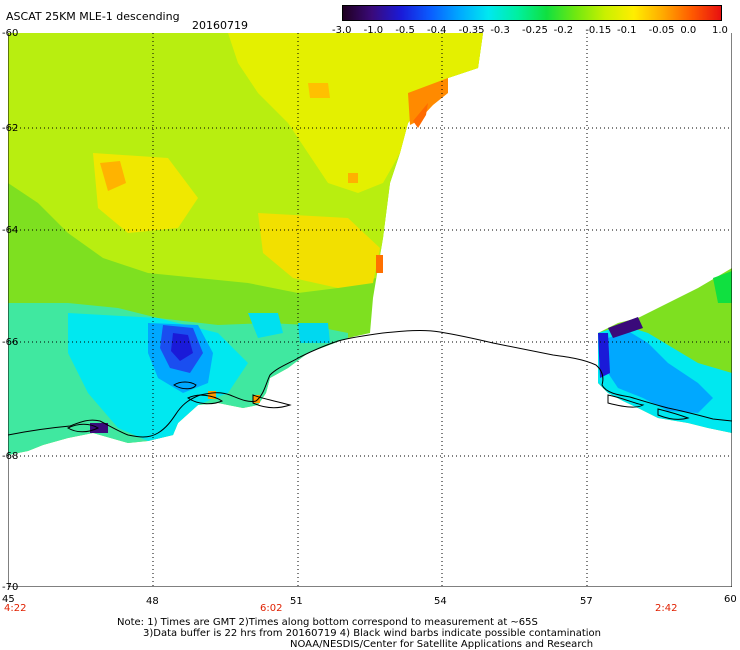  What do you see at coordinates (296, 601) in the screenshot?
I see `lon-label-51: 51` at bounding box center [296, 601].